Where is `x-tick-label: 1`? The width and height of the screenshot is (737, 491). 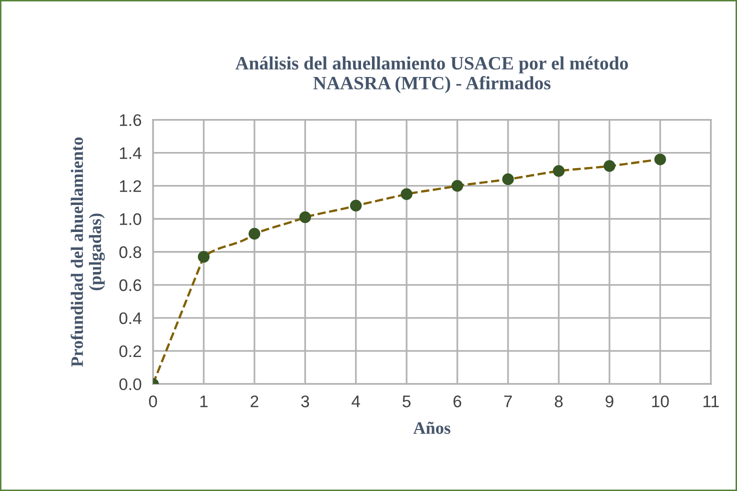 x-tick-label: 1 is located at coordinates (204, 402).